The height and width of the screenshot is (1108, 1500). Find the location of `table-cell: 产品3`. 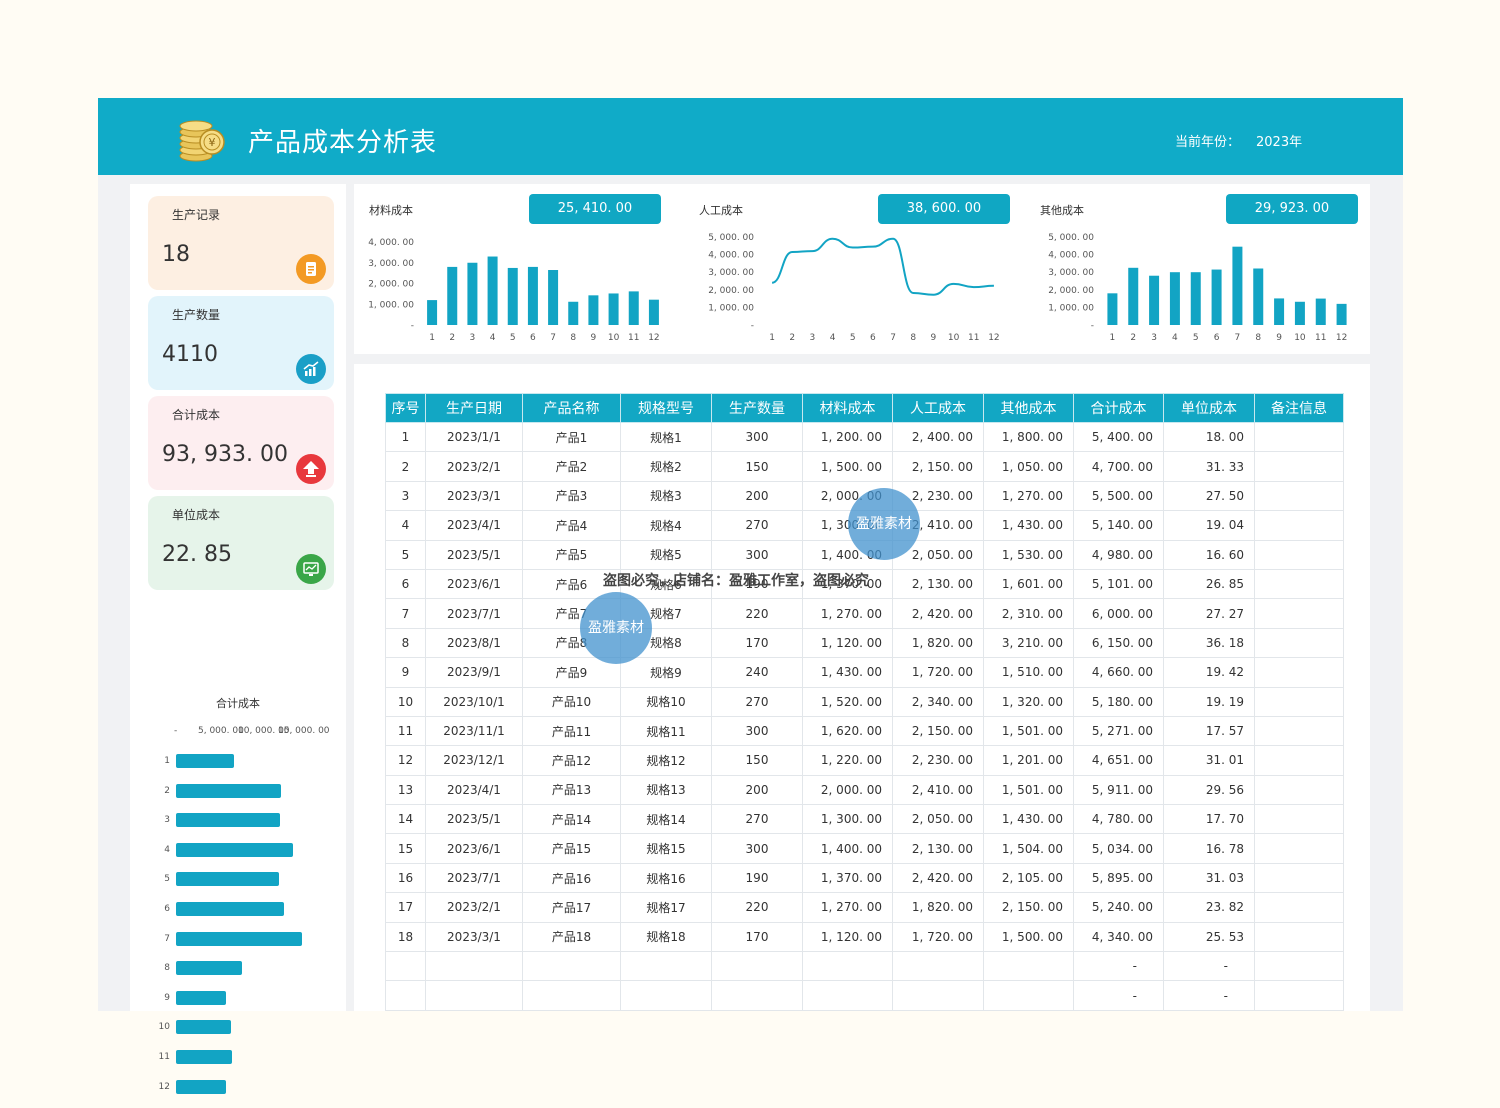

table-cell: 产品3 is located at coordinates (571, 496).